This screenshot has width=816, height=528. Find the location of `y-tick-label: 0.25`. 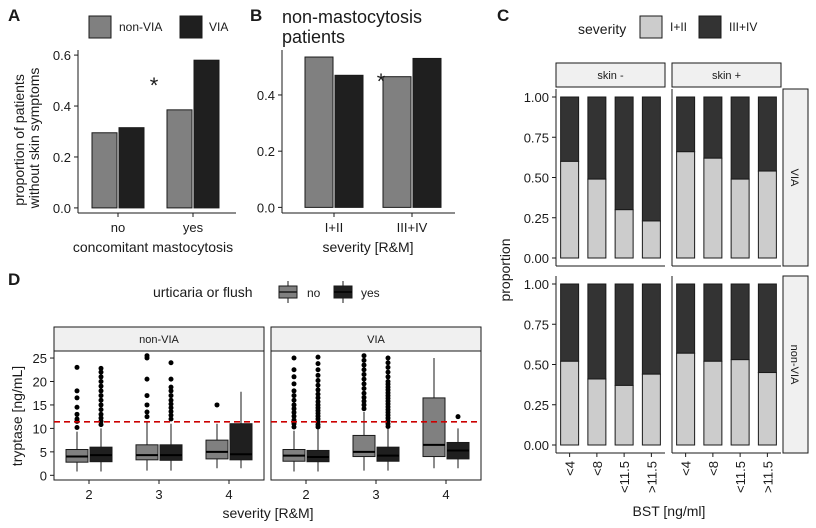

y-tick-label: 0.25 is located at coordinates (536, 405).